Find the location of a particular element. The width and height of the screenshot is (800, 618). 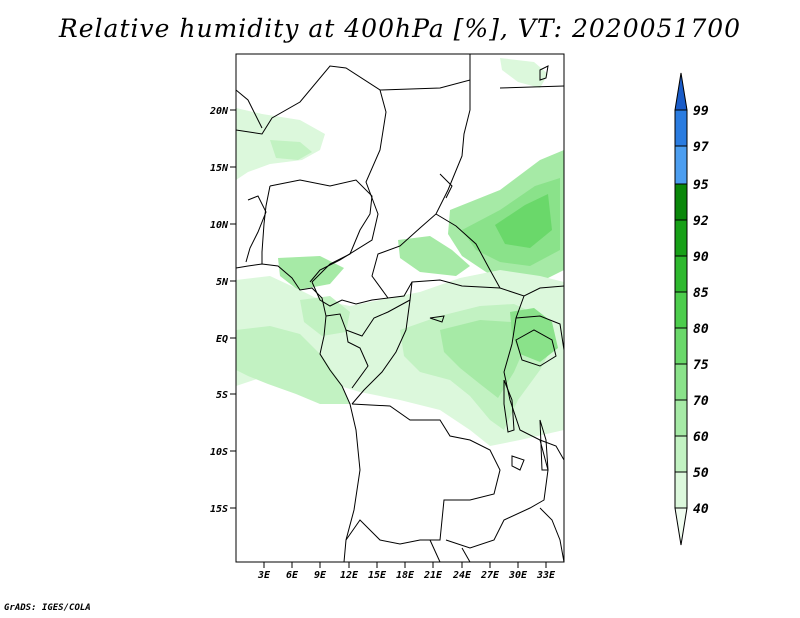

lat-tick-label: 10S is located at coordinates (219, 452).